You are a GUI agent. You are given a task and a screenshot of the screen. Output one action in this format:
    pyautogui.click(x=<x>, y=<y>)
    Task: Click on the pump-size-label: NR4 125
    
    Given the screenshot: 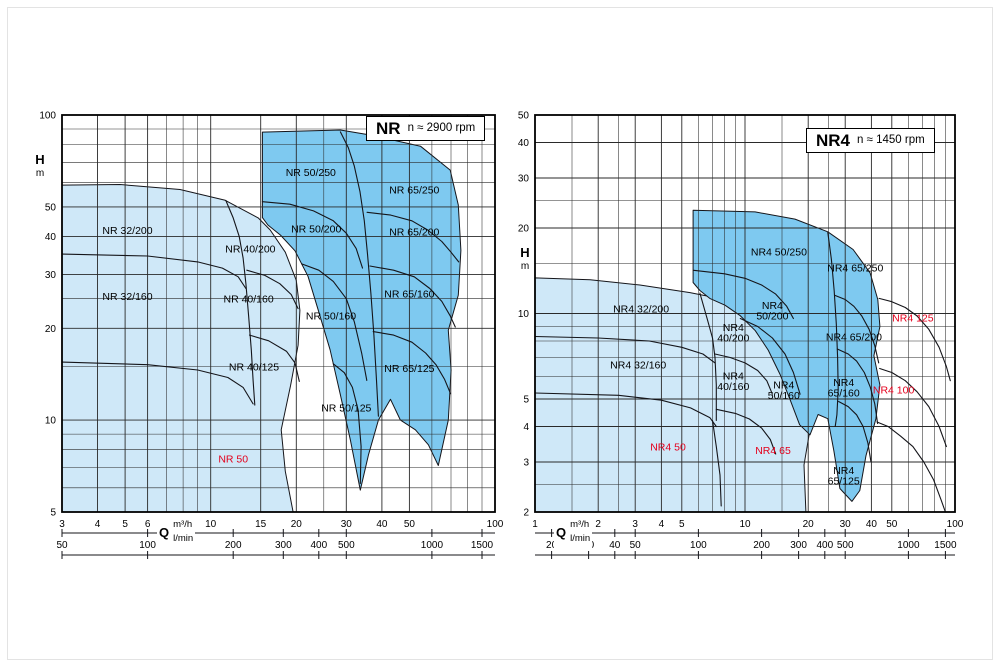 What is the action you would take?
    pyautogui.click(x=913, y=318)
    